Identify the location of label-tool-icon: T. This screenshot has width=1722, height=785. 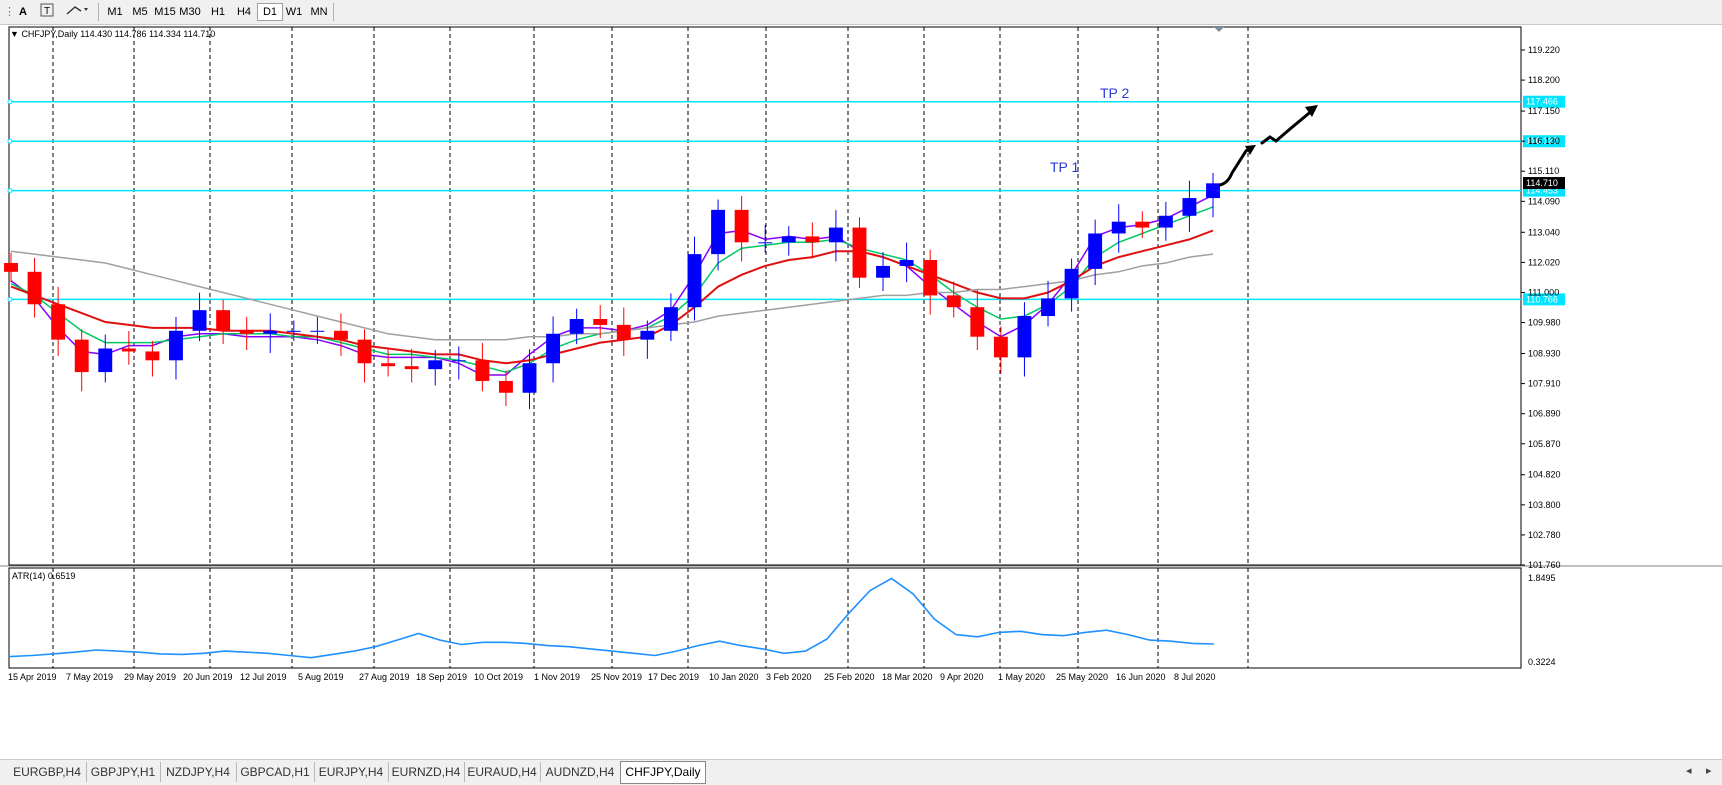
(47, 12).